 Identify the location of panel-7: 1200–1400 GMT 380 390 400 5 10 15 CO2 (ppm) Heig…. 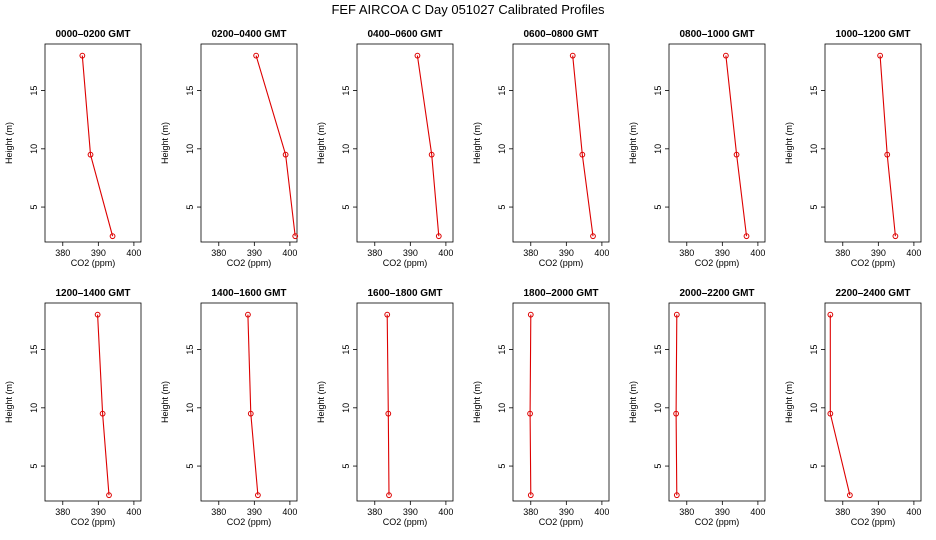
(72, 407).